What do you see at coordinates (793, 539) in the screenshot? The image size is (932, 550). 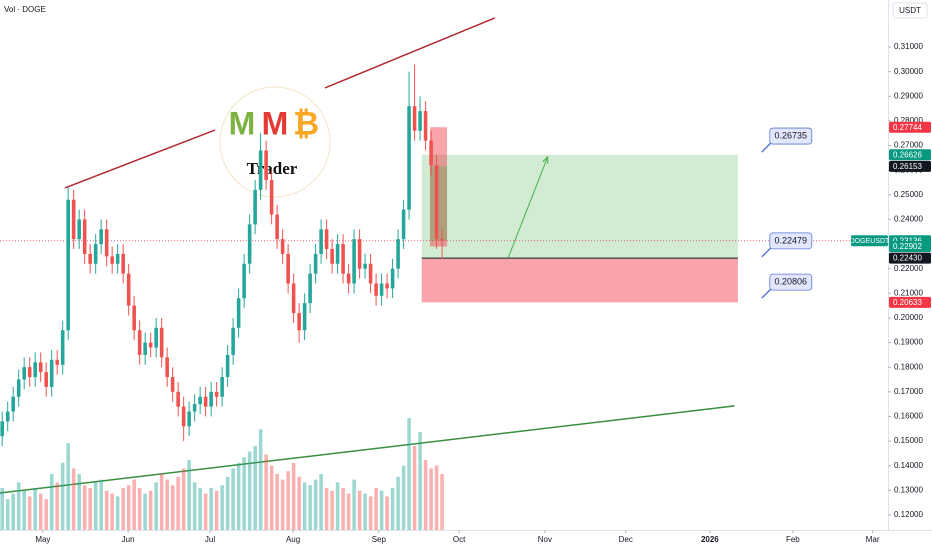 I see `x-tick-label: Feb` at bounding box center [793, 539].